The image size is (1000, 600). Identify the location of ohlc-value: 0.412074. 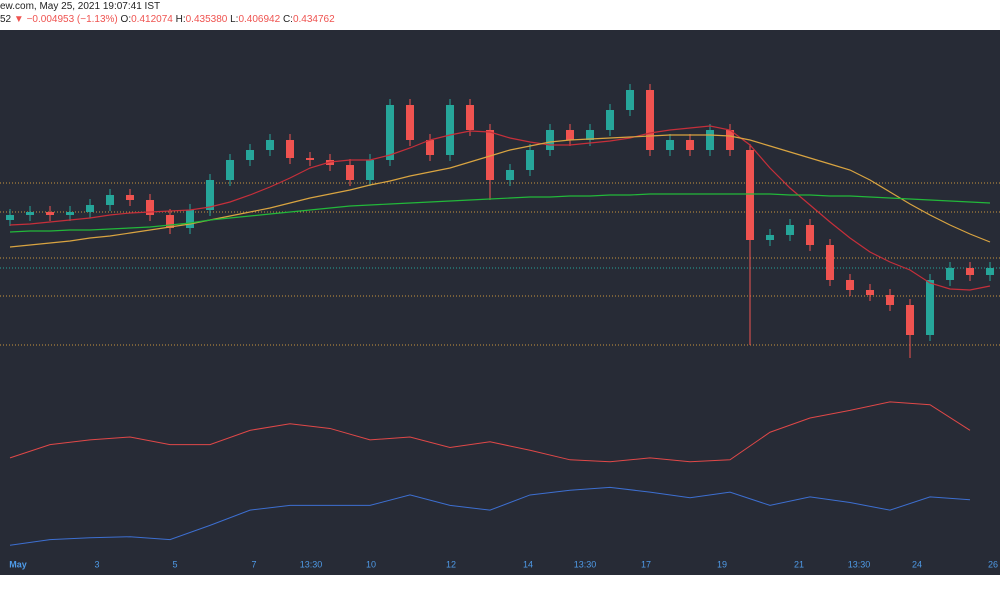
(152, 19).